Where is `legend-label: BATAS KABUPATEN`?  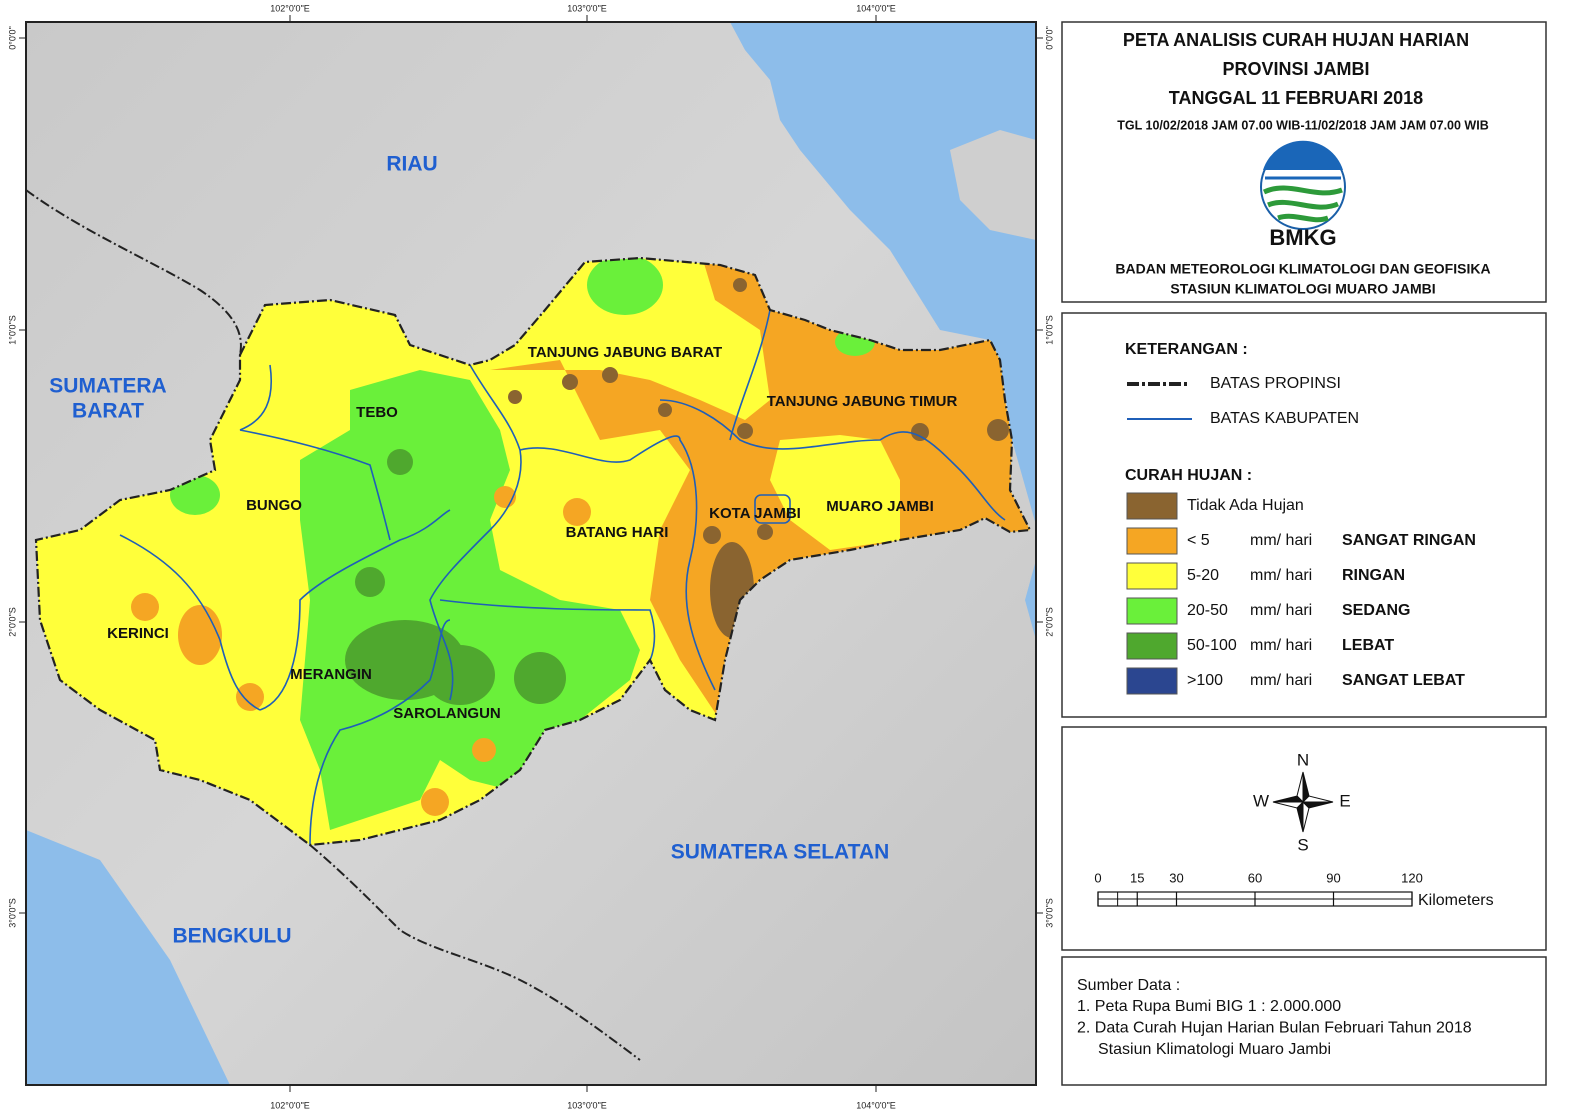 legend-label: BATAS KABUPATEN is located at coordinates (1284, 418).